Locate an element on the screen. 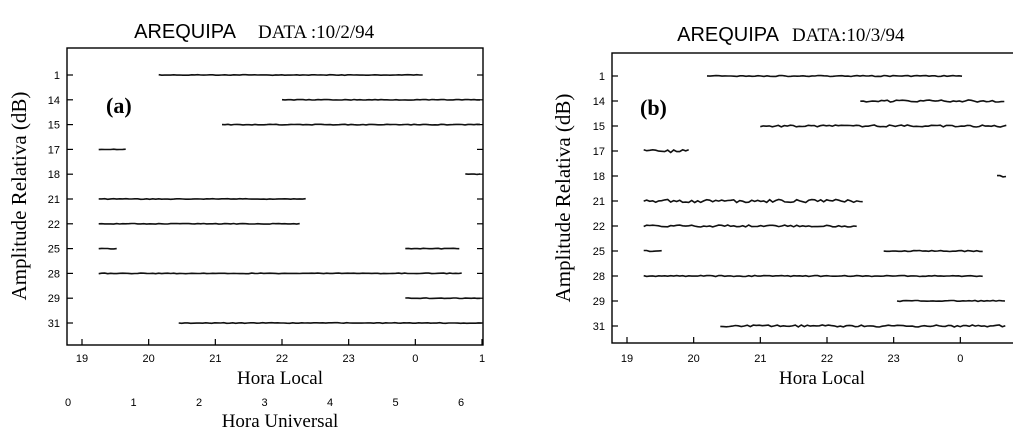 The height and width of the screenshot is (437, 1013). x2-tick-label: 3 is located at coordinates (264, 403).